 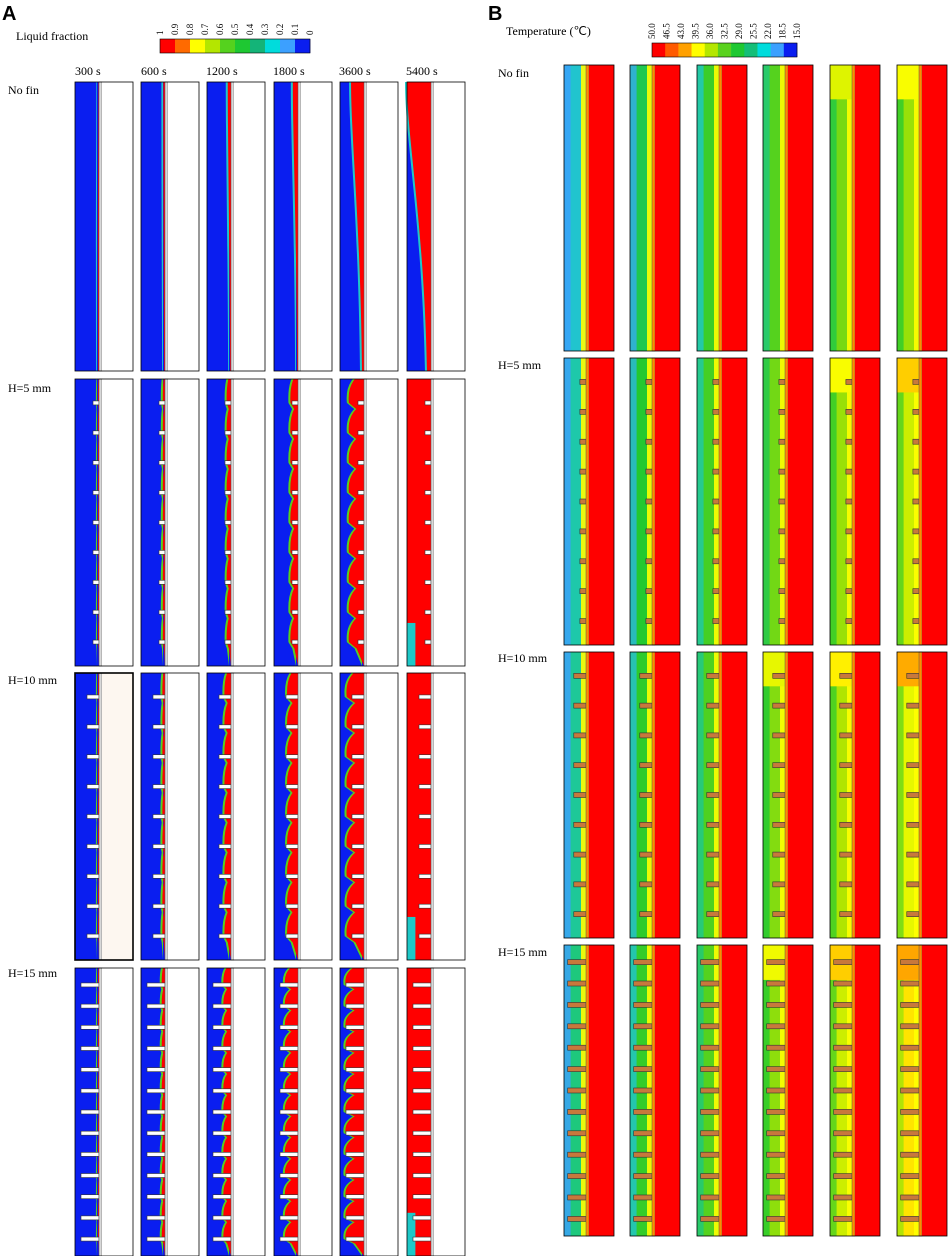 I want to click on time-label-5400s: 5400 s, so click(x=422, y=71).